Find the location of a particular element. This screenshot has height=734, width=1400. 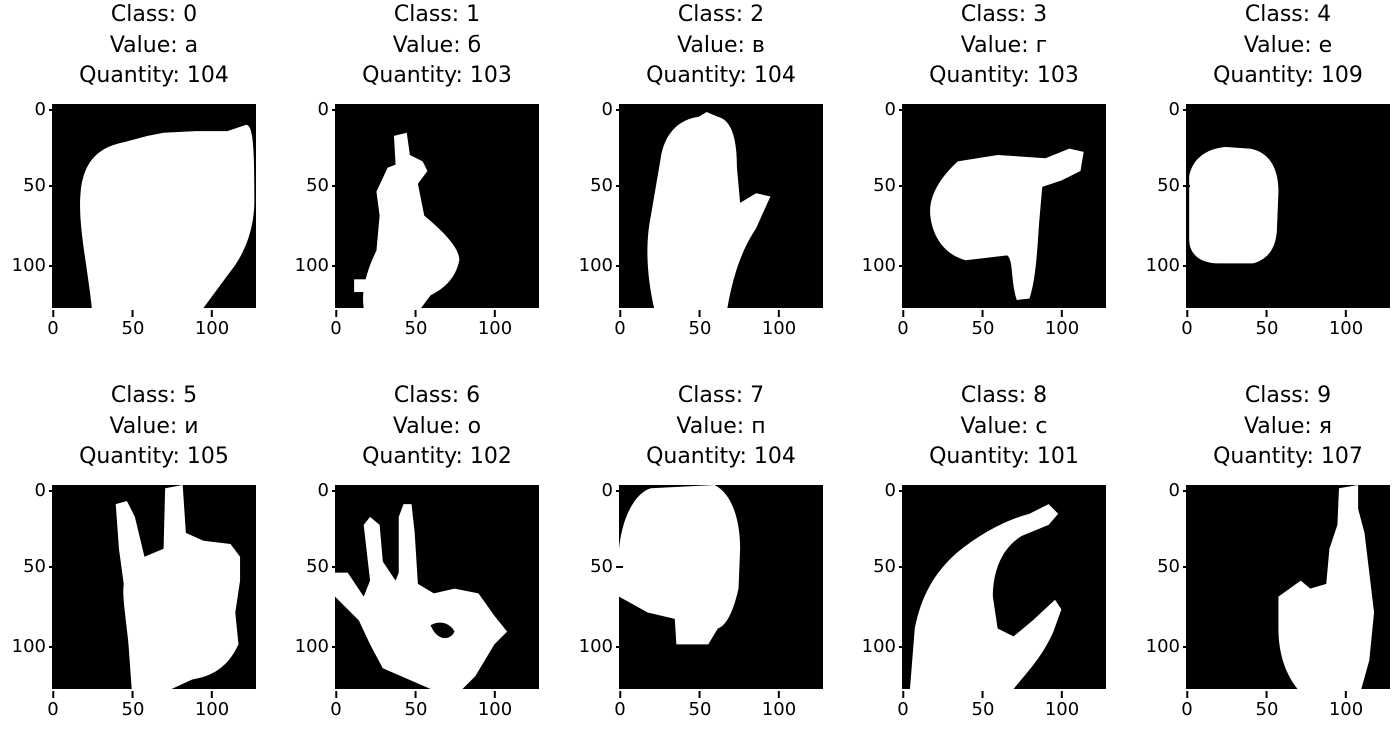

quantity-label: Quantity: 105 is located at coordinates (154, 456).